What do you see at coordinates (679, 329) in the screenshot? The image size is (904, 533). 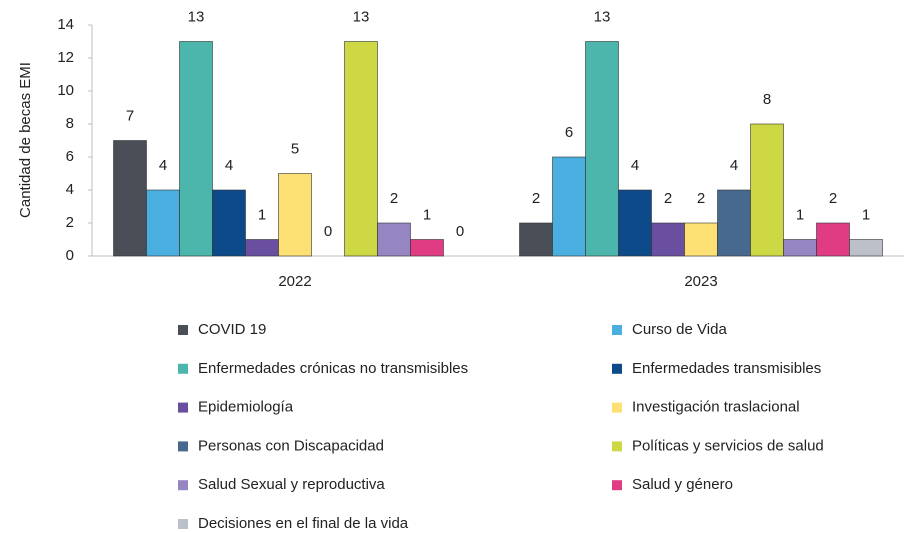 I see `legend-label: Curso de Vida` at bounding box center [679, 329].